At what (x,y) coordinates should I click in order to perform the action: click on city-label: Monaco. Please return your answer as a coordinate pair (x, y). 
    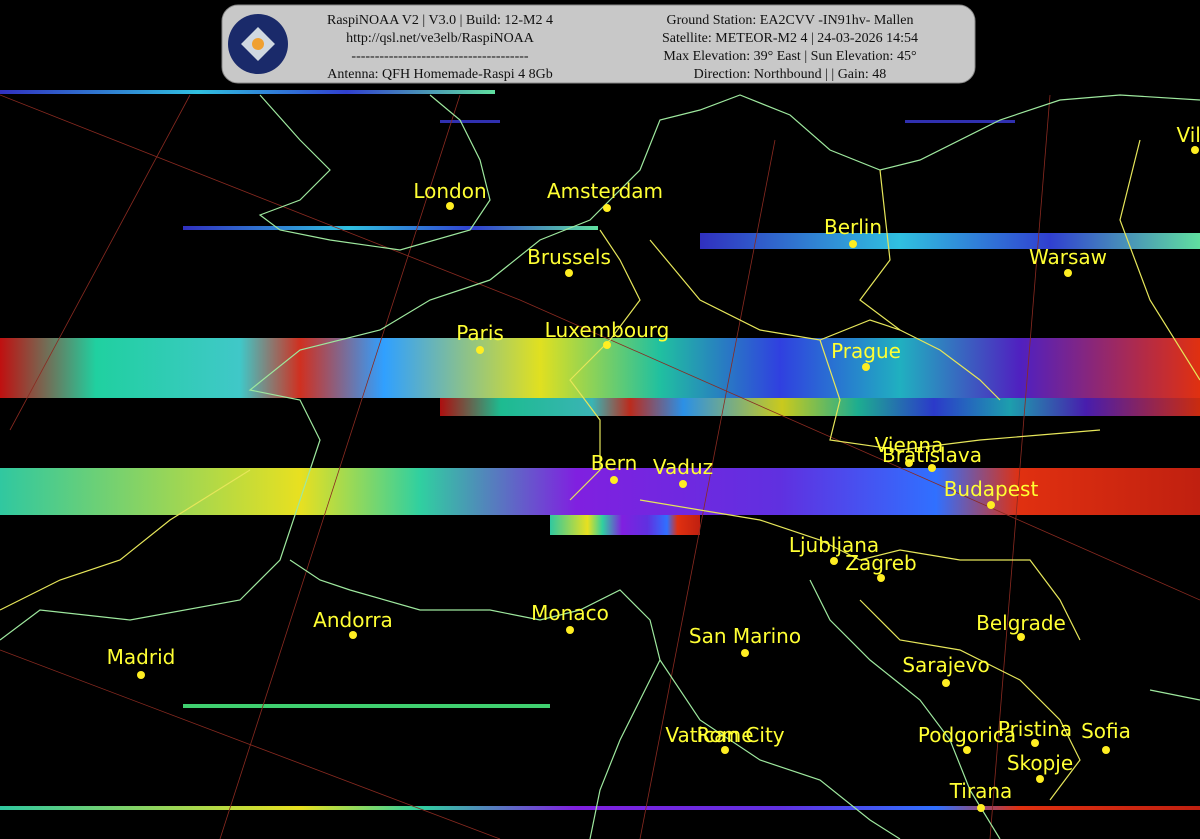
    Looking at the image, I should click on (570, 613).